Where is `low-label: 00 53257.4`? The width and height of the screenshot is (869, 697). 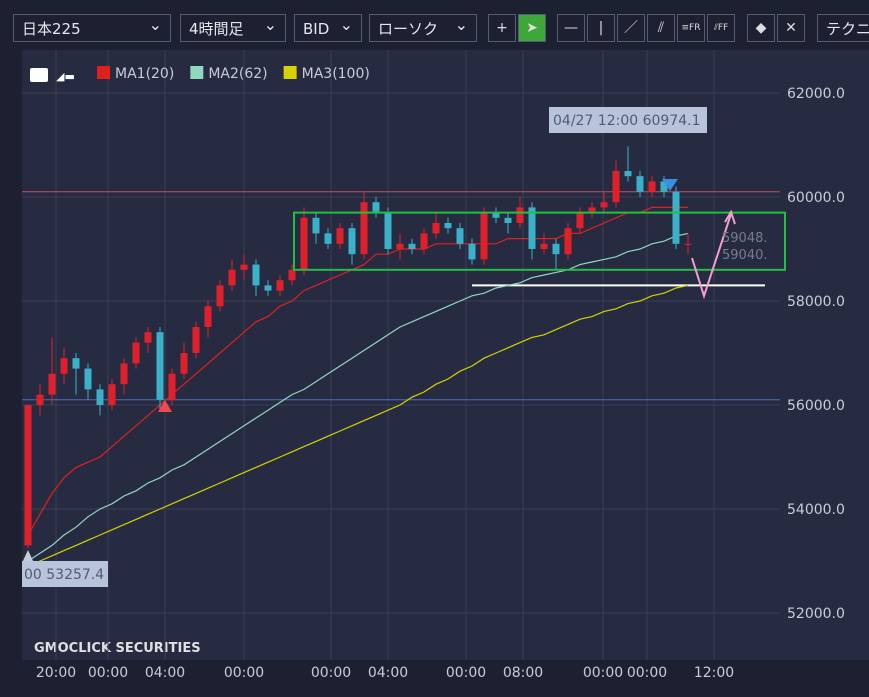
low-label: 00 53257.4 is located at coordinates (64, 575).